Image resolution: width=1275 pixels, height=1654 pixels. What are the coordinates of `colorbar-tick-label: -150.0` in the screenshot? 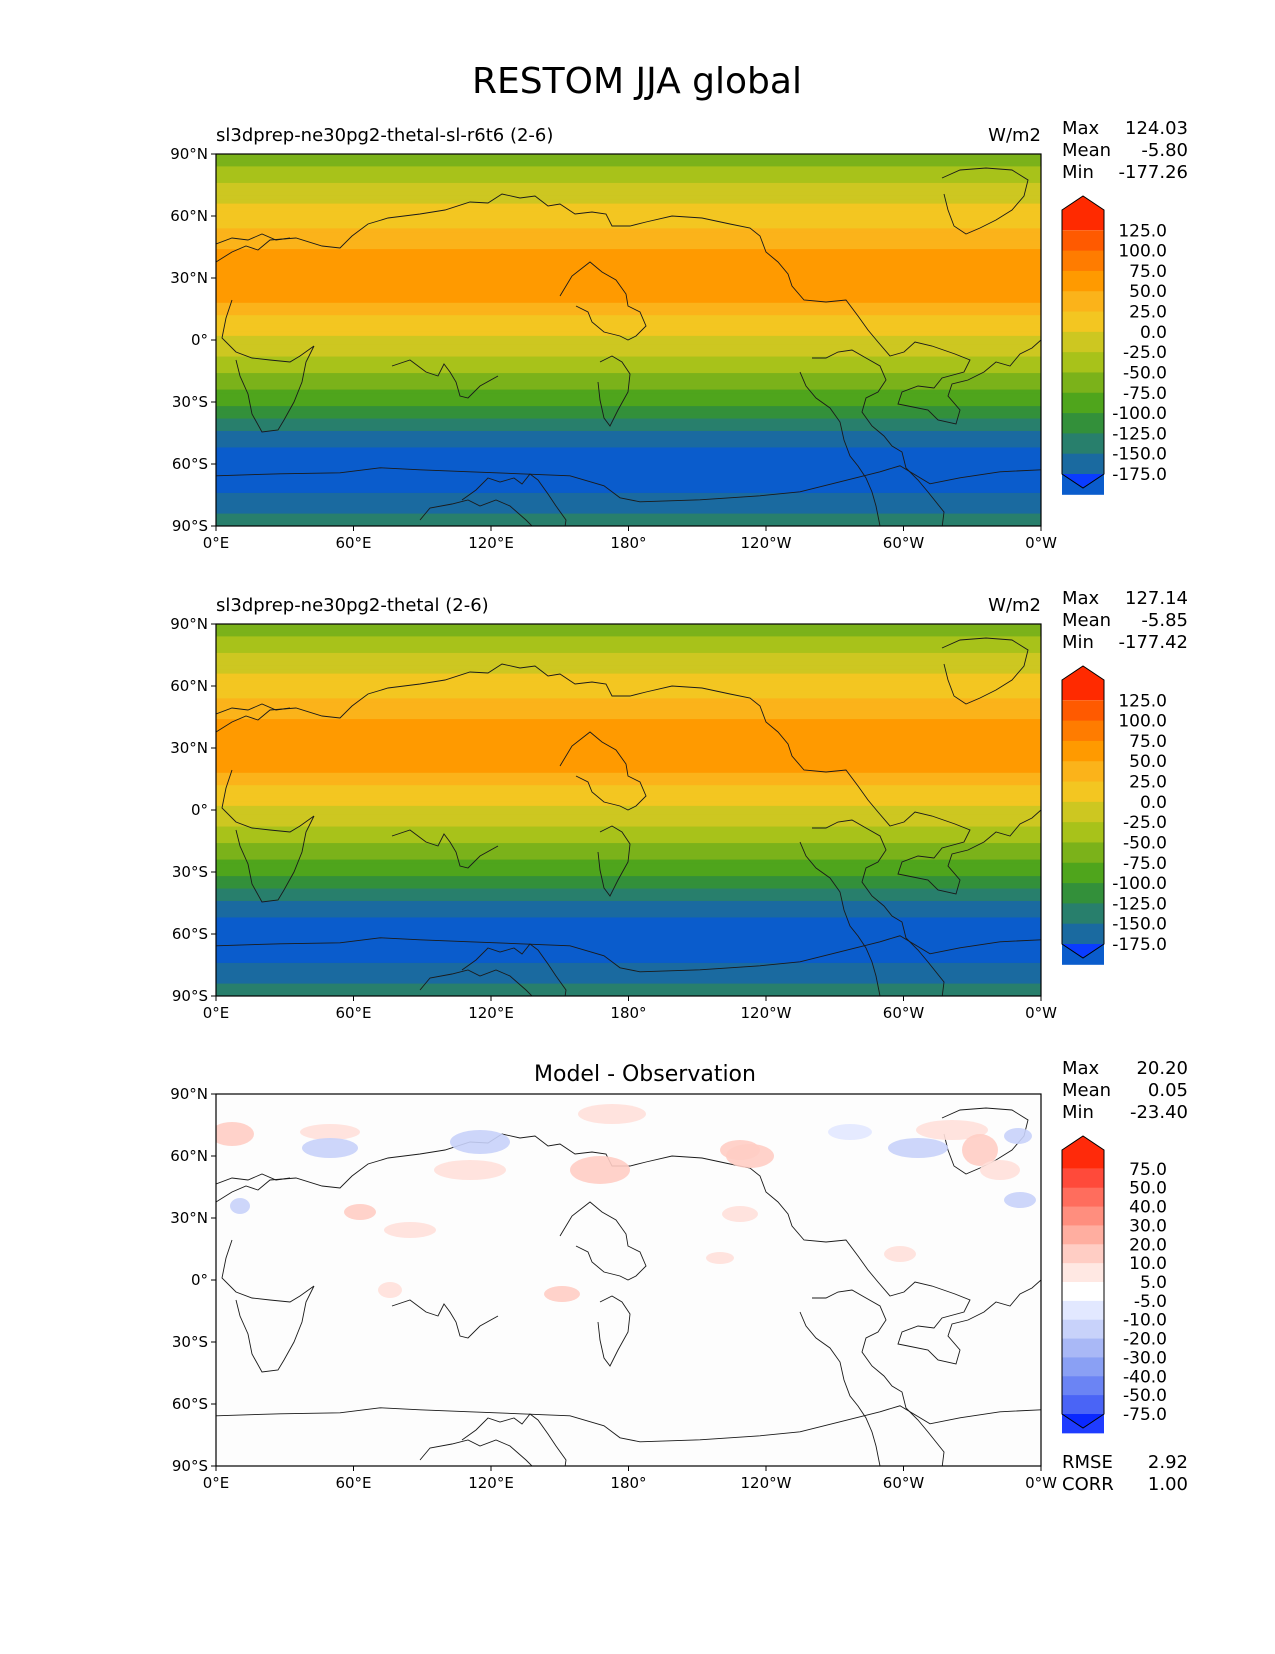 It's located at (1139, 455).